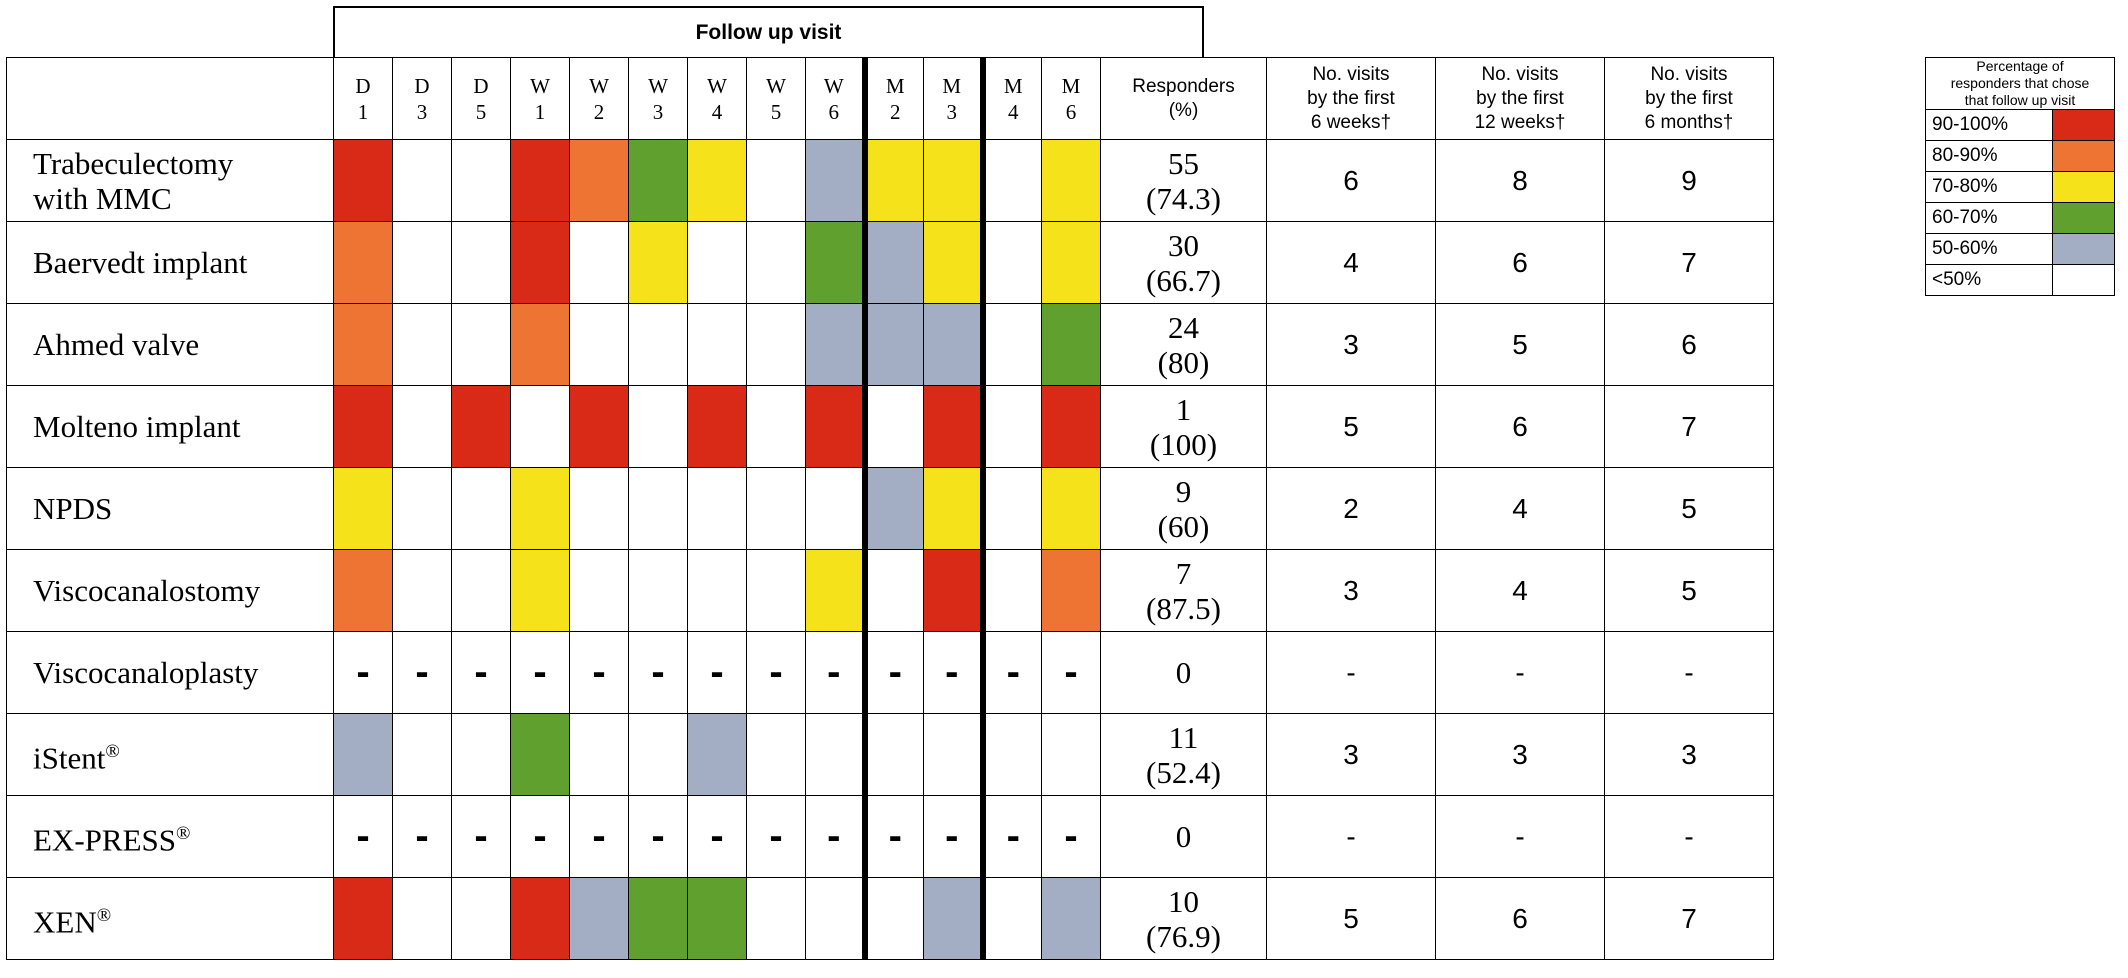  What do you see at coordinates (717, 111) in the screenshot?
I see `visit-column-label-line: 4` at bounding box center [717, 111].